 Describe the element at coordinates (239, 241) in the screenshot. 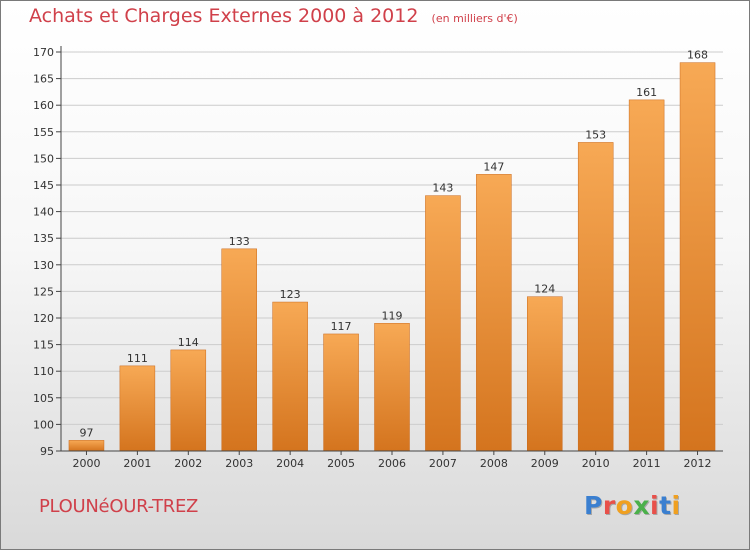

I see `data-label: 133` at that location.